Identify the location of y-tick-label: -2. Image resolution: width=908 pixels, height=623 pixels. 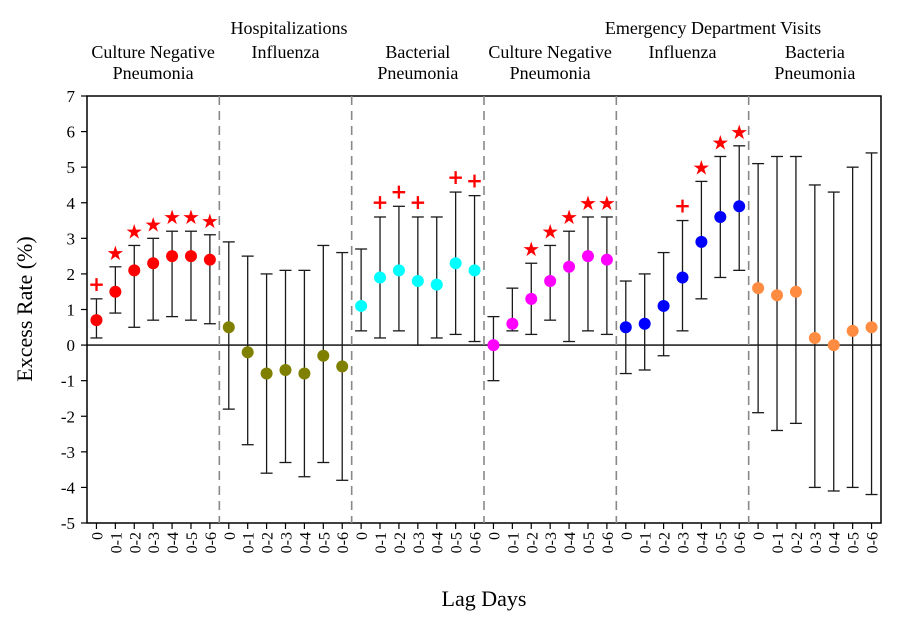
(68, 416).